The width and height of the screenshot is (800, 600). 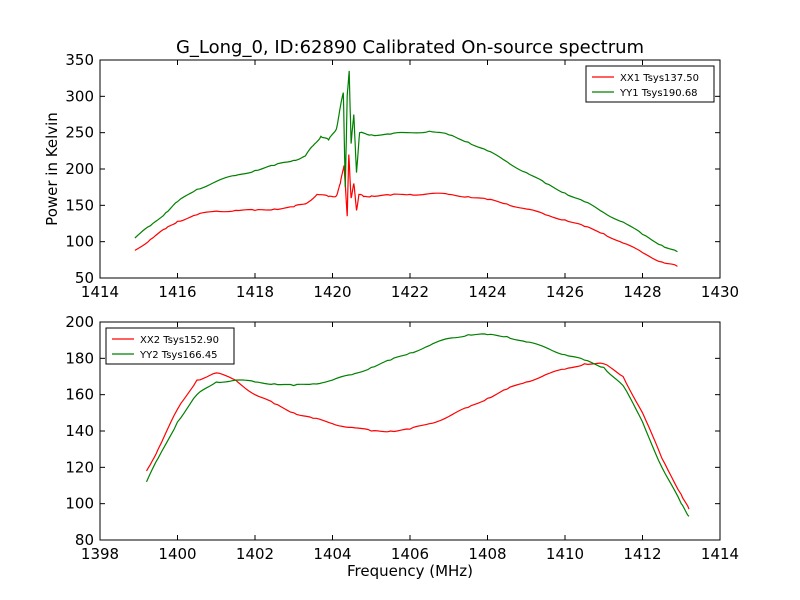 I want to click on x-tick-label: 1400, so click(x=177, y=554).